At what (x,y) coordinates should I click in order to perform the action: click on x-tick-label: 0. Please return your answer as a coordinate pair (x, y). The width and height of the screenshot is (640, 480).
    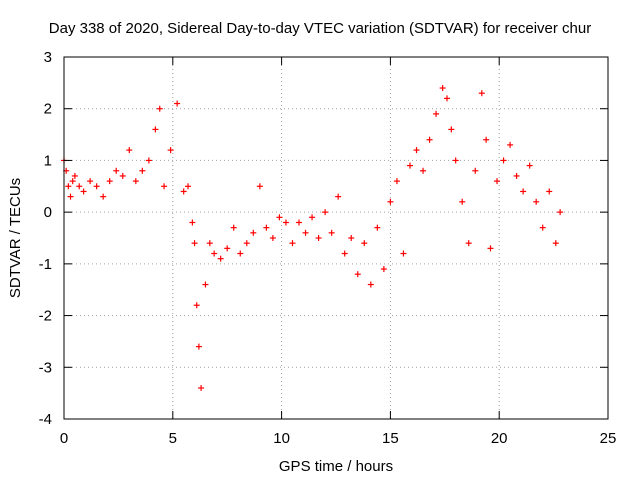
    Looking at the image, I should click on (64, 438).